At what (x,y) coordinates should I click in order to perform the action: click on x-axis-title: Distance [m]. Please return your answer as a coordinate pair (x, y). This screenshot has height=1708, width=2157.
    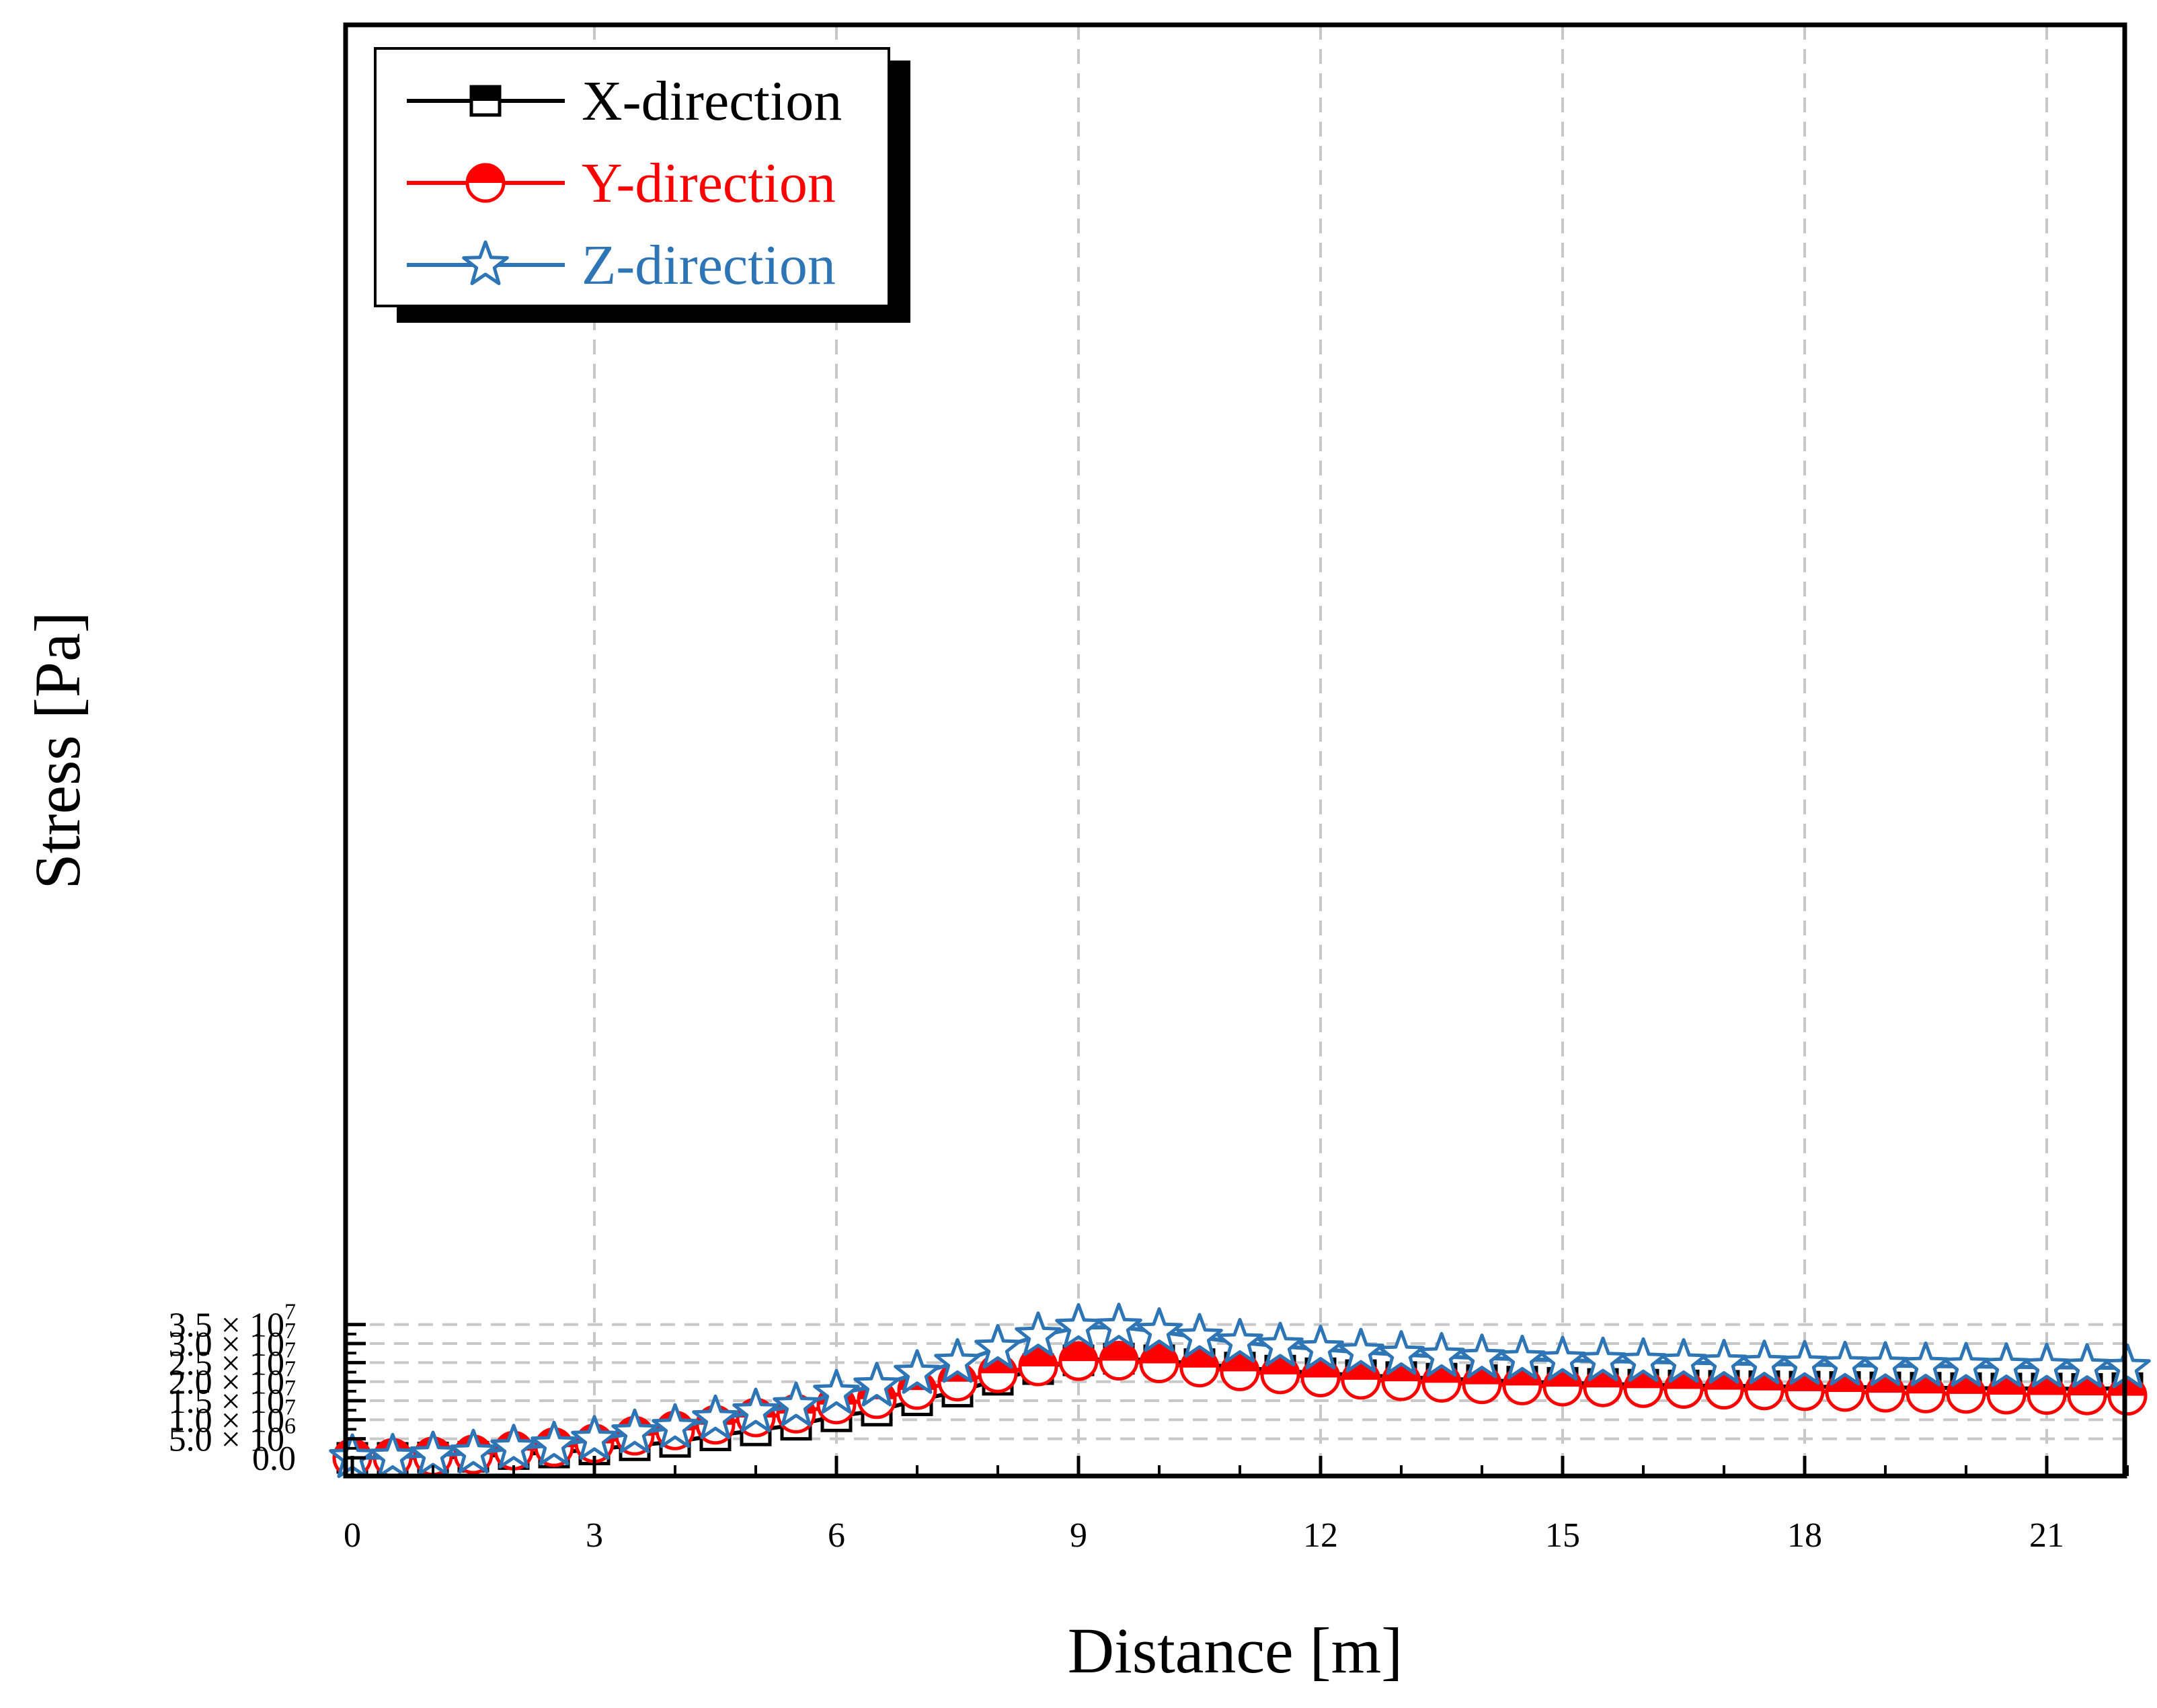
    Looking at the image, I should click on (1235, 1651).